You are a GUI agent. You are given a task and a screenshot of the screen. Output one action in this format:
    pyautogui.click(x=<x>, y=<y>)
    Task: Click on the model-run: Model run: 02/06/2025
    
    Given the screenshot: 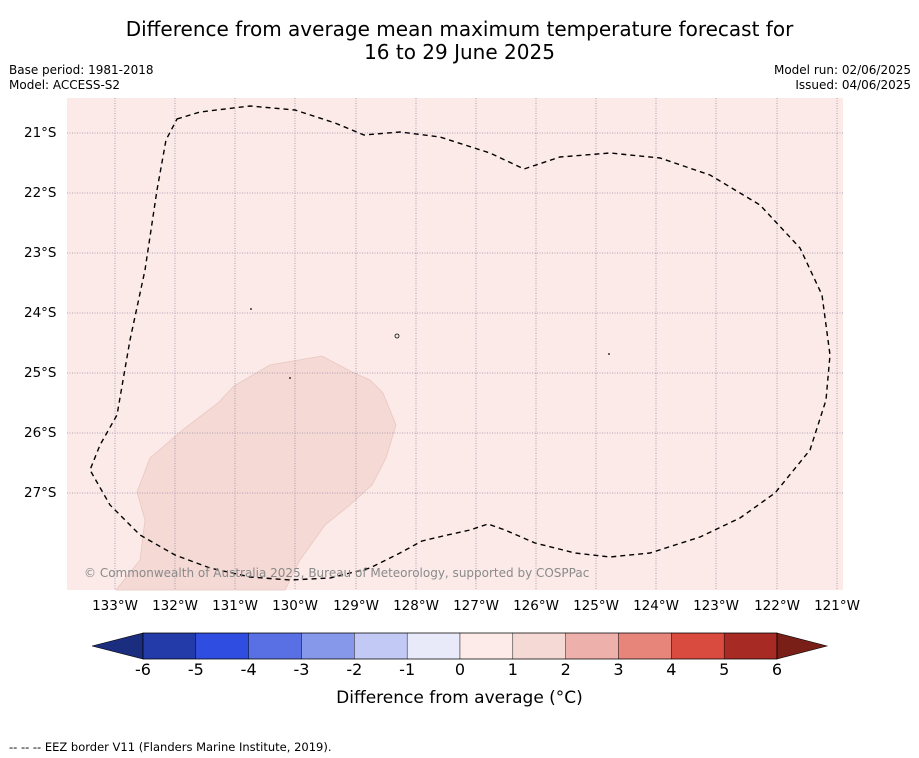 What is the action you would take?
    pyautogui.click(x=842, y=70)
    